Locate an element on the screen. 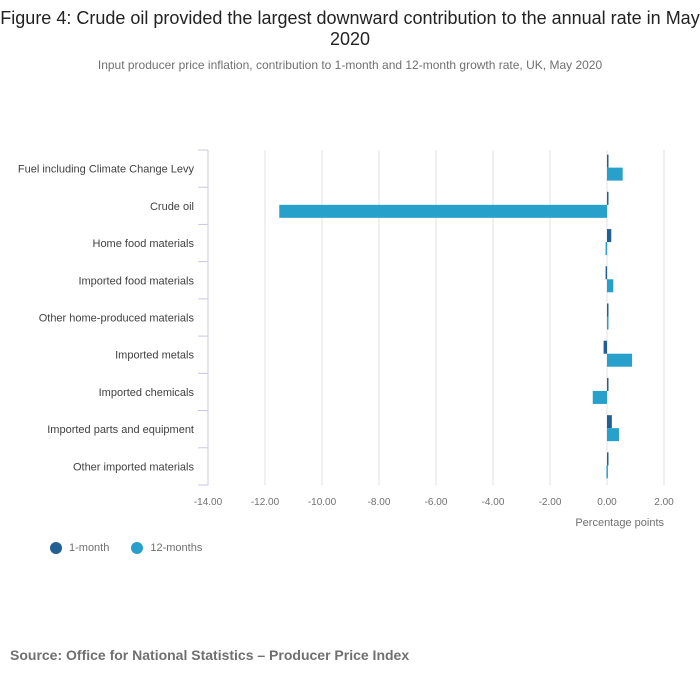 The height and width of the screenshot is (682, 700). x-tick-label: -2.00 is located at coordinates (550, 502).